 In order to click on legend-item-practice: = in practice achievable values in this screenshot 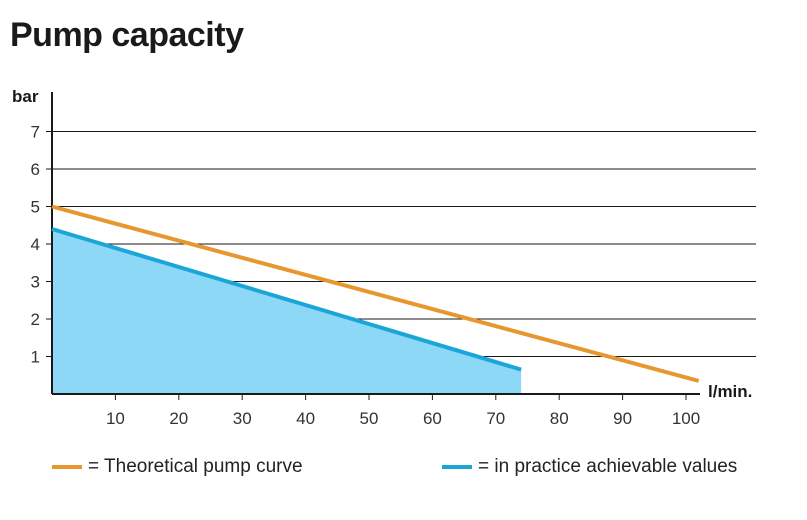, I will do `click(589, 467)`.